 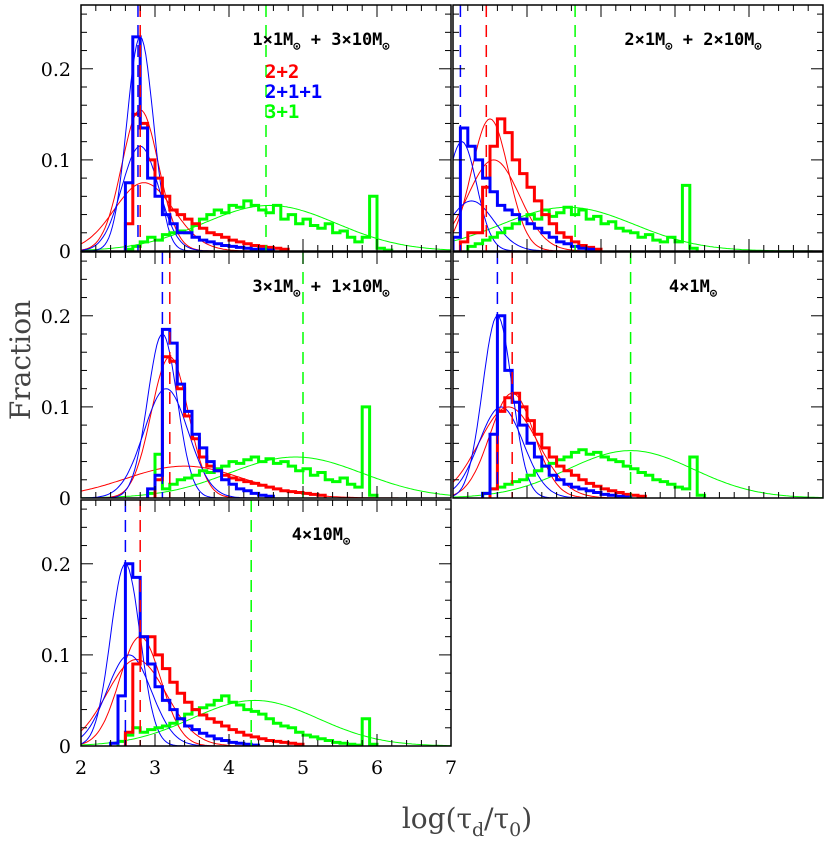 I want to click on x-tick-label: 7, so click(x=451, y=768).